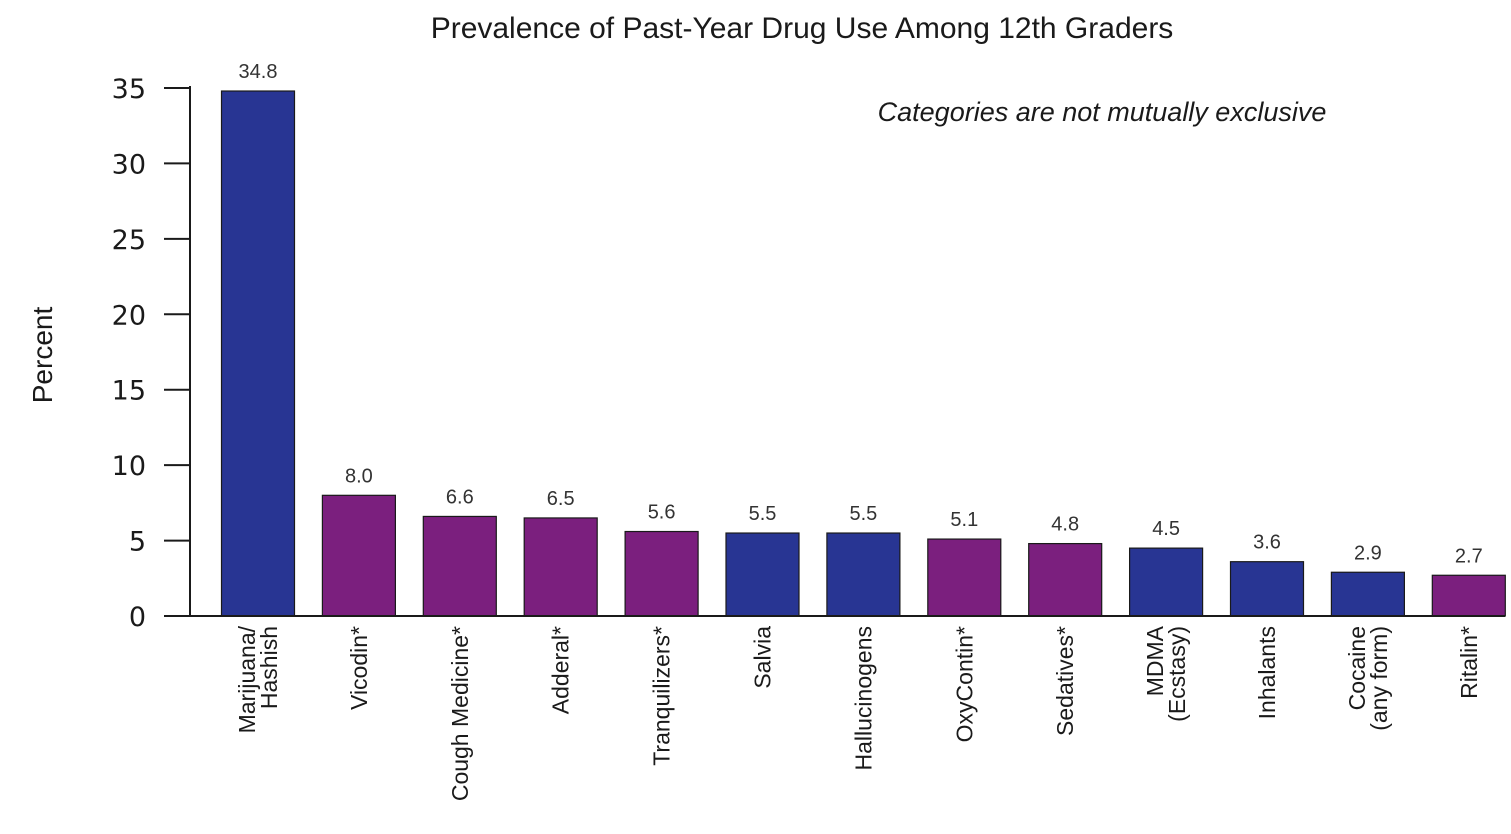  I want to click on x-tick-label-line: Salvia, so click(763, 657).